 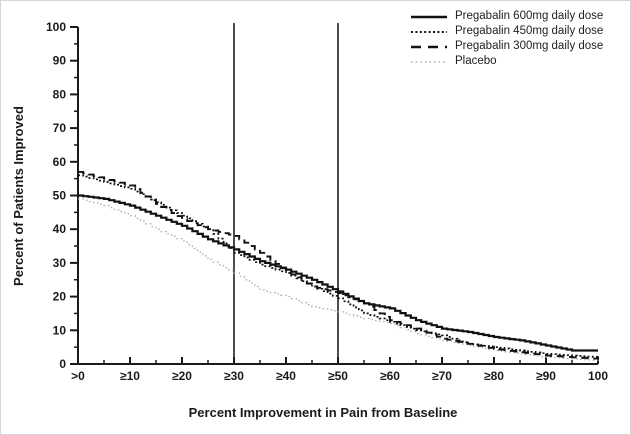 What do you see at coordinates (60, 330) in the screenshot?
I see `y-tick-label: 10` at bounding box center [60, 330].